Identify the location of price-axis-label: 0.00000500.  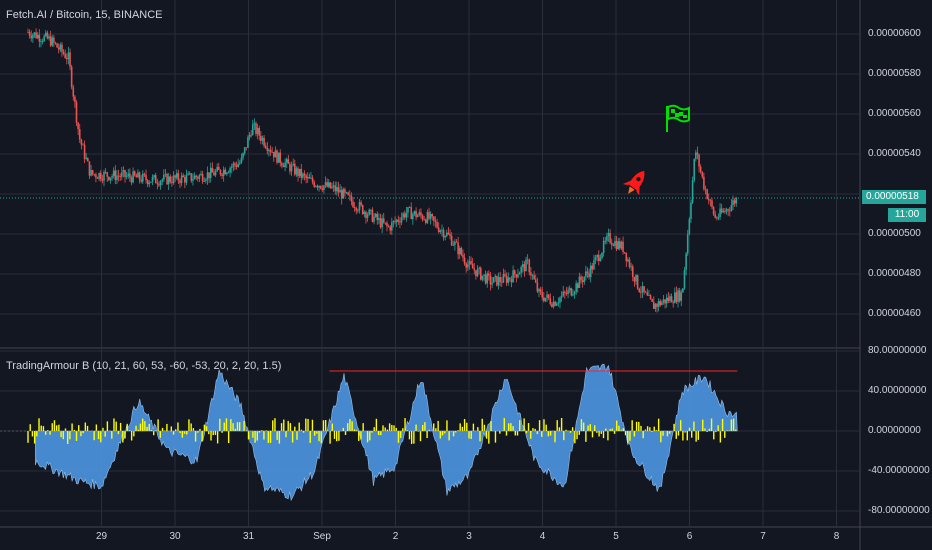
(894, 233).